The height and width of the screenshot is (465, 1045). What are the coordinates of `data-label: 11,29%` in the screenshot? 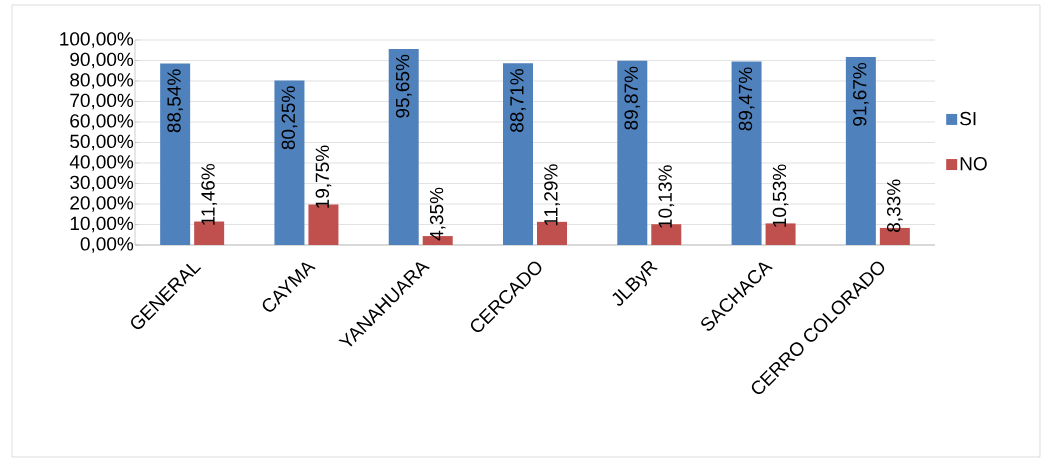 It's located at (552, 195).